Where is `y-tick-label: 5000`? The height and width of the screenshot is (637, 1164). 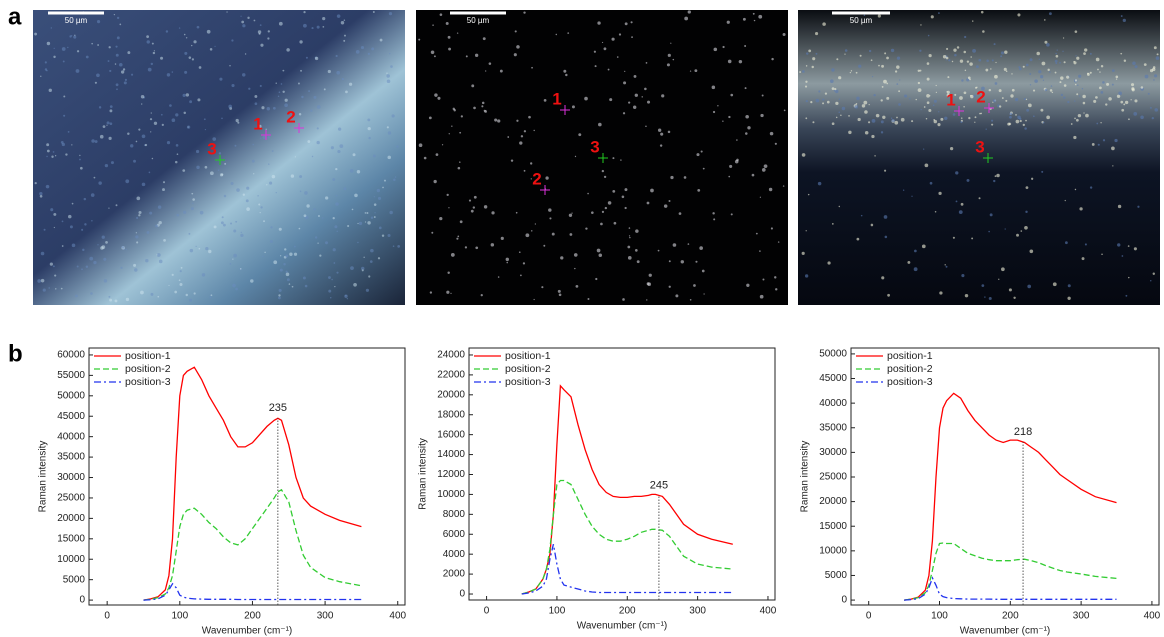
y-tick-label: 5000 is located at coordinates (74, 579).